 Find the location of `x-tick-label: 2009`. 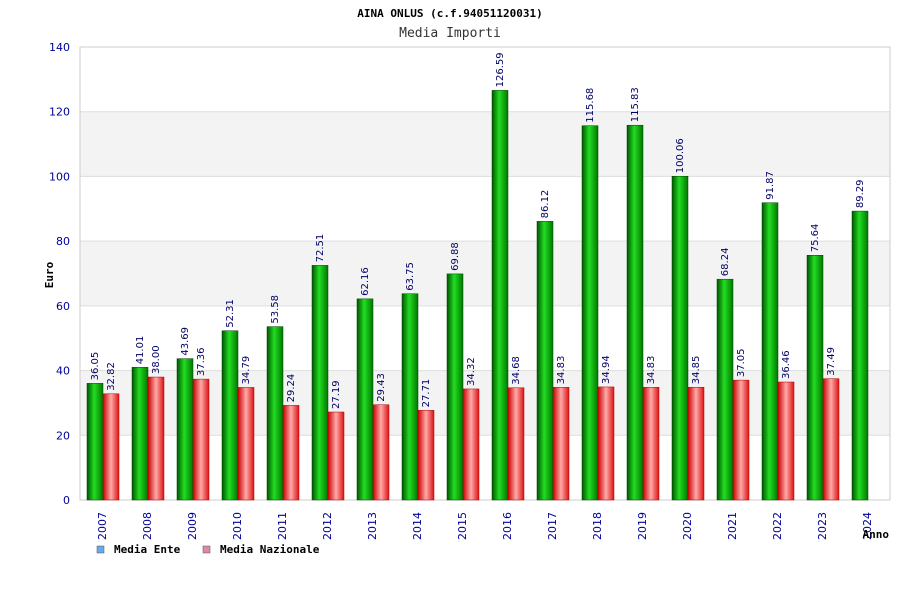

x-tick-label: 2009 is located at coordinates (192, 526).